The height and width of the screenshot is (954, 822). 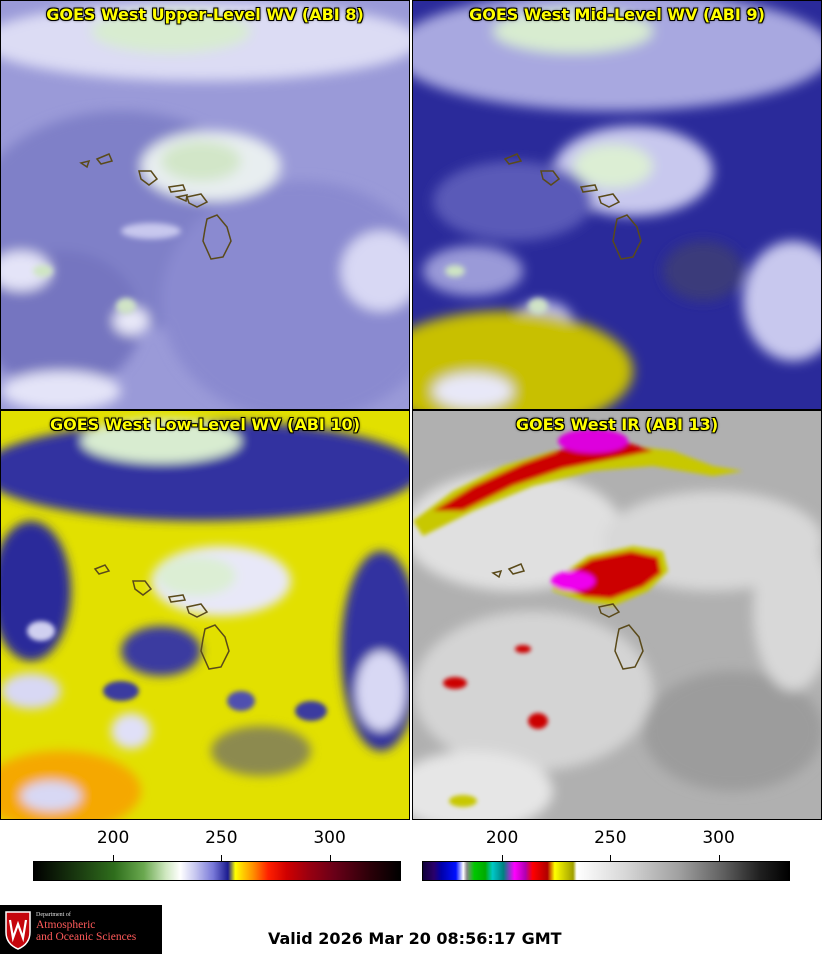 What do you see at coordinates (415, 938) in the screenshot?
I see `valid-time: Valid 2026 Mar 20 08:56:17 GMT` at bounding box center [415, 938].